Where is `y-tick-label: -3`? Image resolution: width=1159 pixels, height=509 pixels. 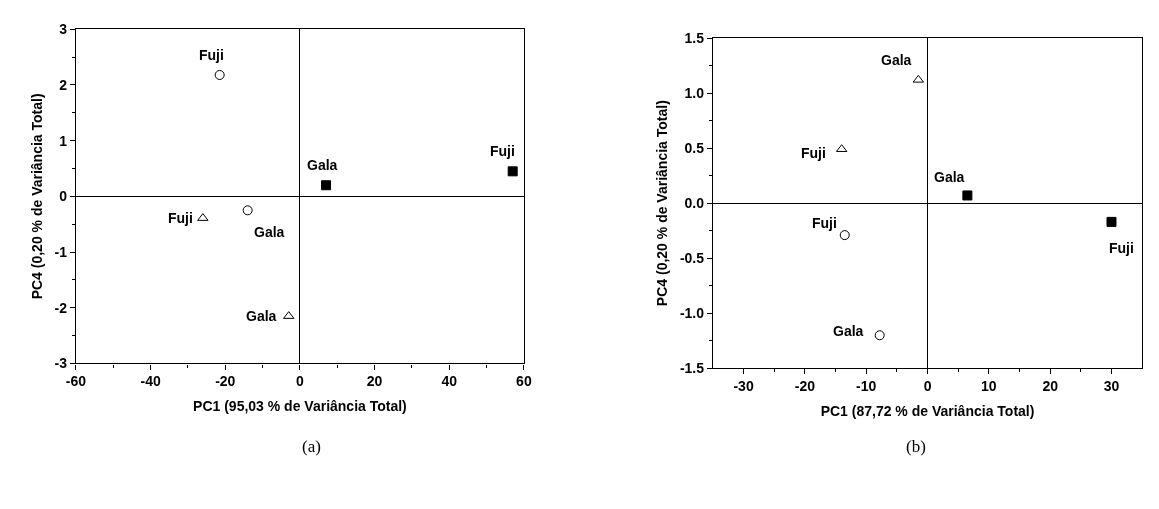
y-tick-label: -3 is located at coordinates (61, 363).